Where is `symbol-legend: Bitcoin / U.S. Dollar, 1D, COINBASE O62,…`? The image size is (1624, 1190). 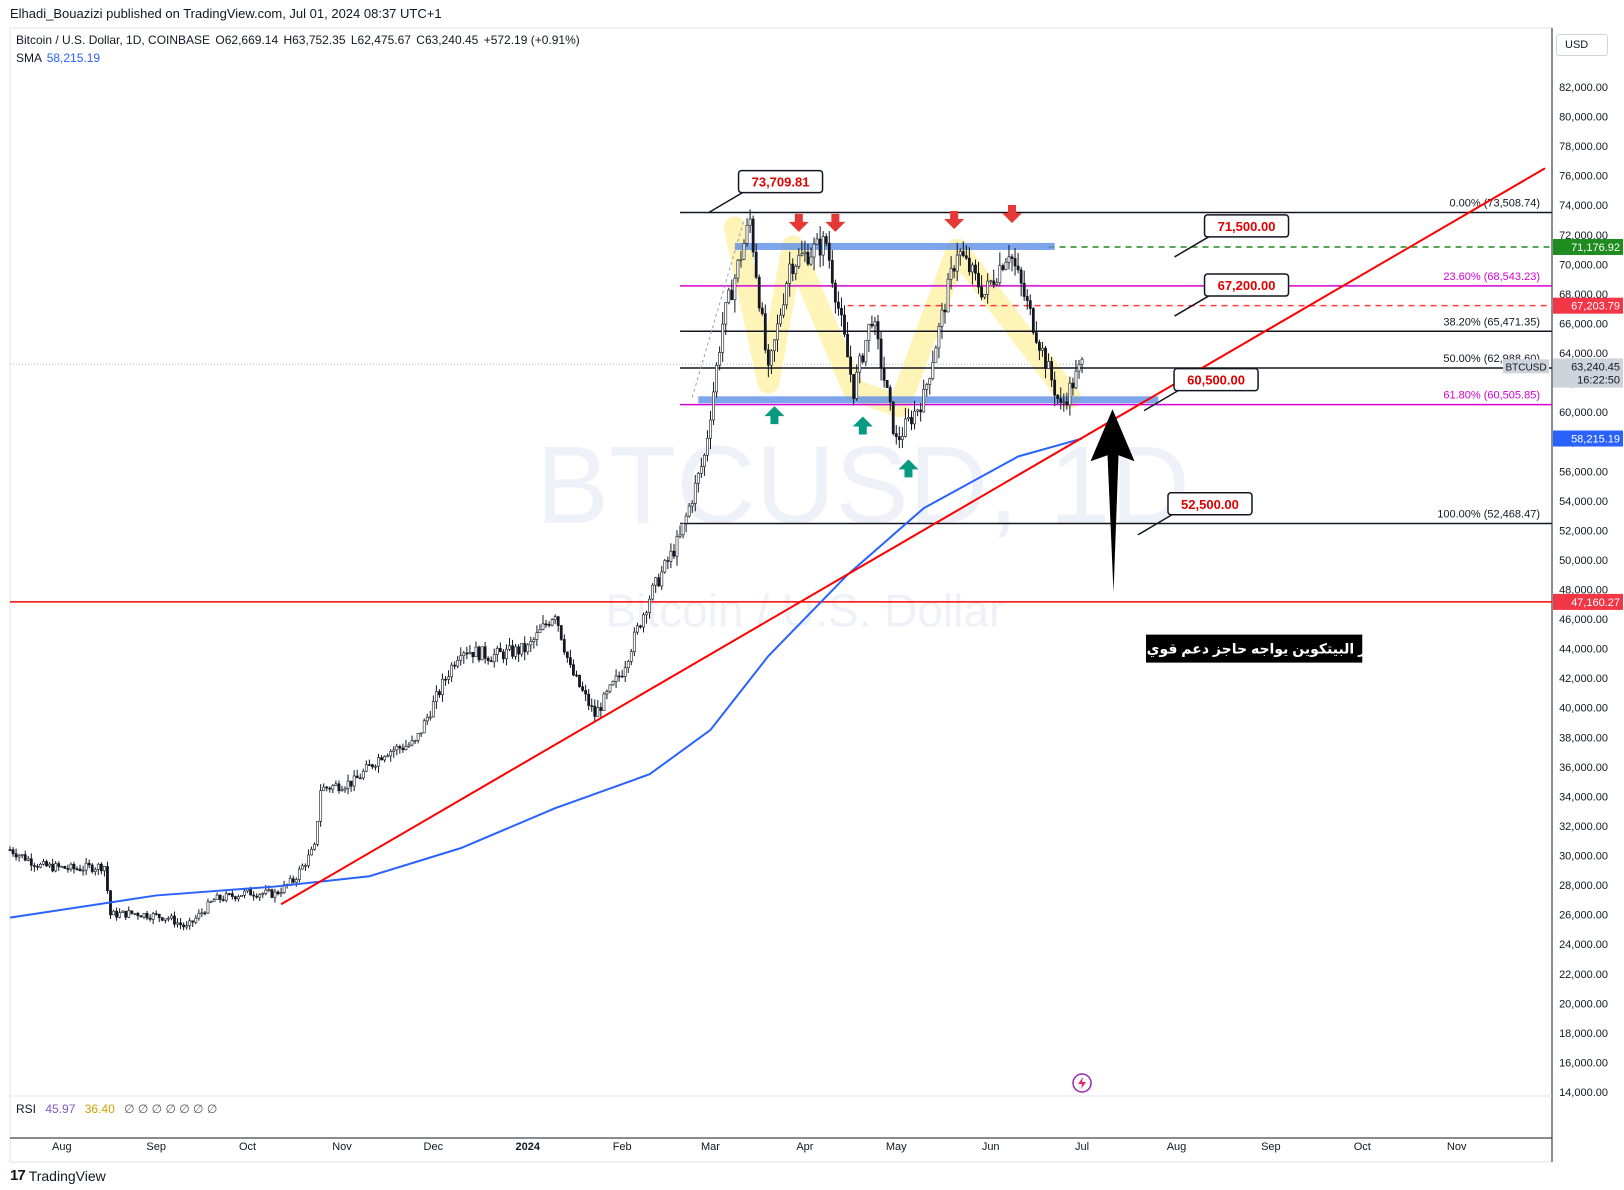
symbol-legend: Bitcoin / U.S. Dollar, 1D, COINBASE O62,… is located at coordinates (298, 40).